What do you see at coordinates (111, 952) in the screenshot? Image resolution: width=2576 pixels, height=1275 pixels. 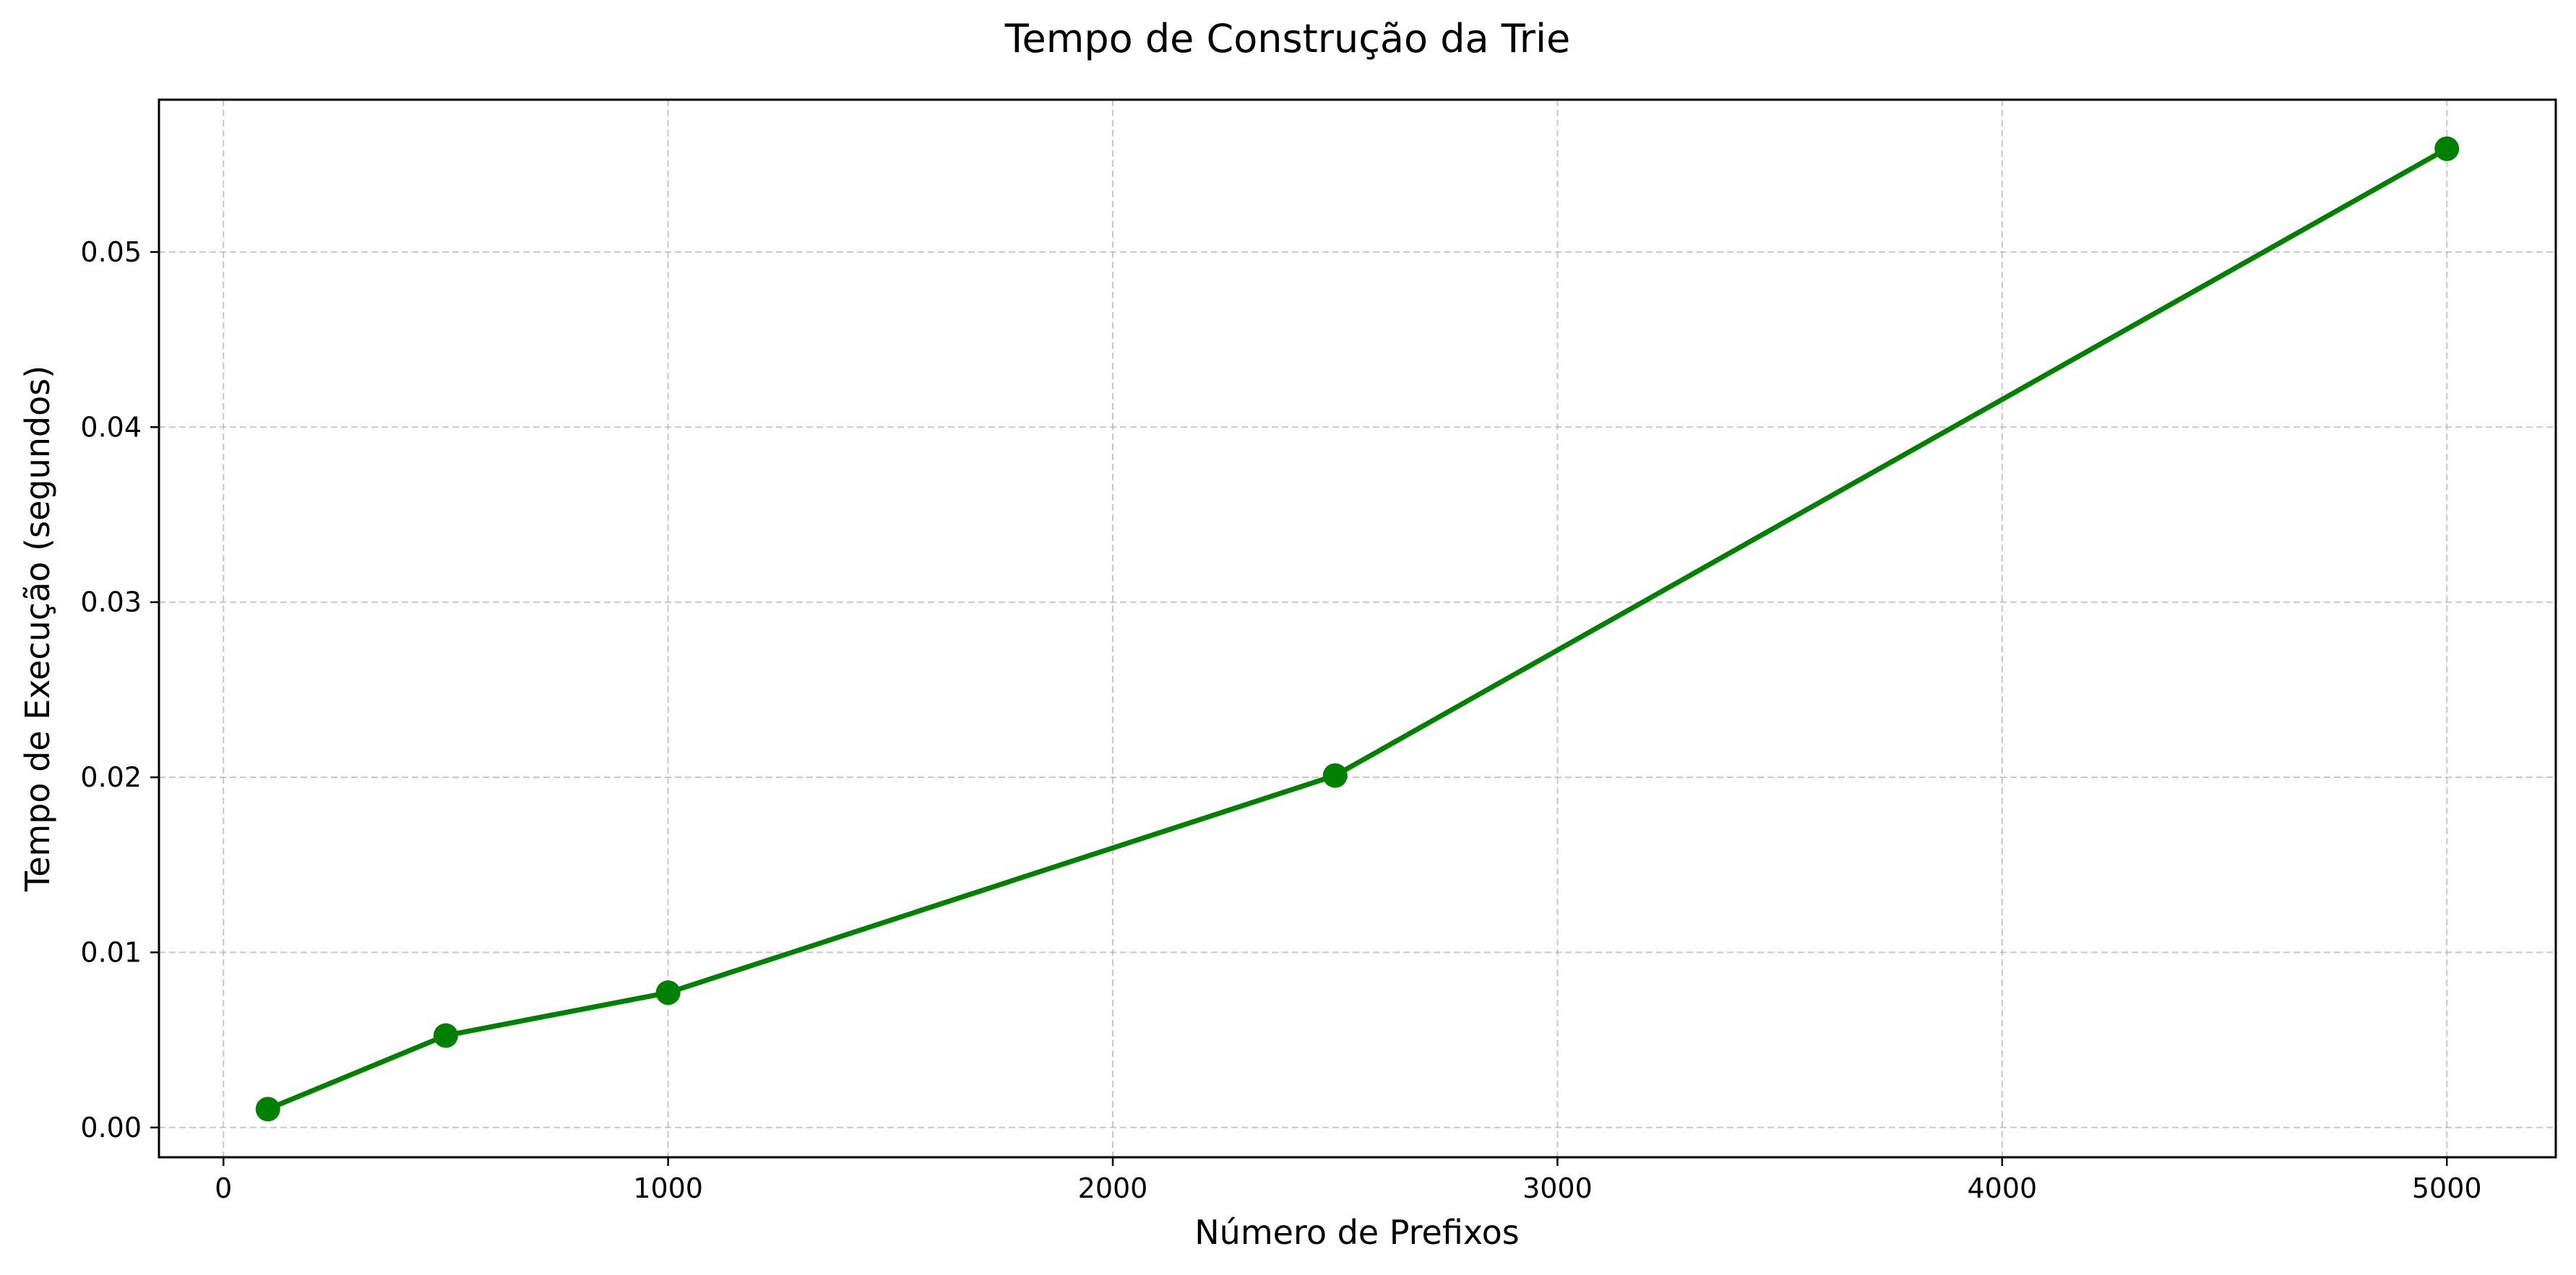 I see `y-tick-label: 0.01` at bounding box center [111, 952].